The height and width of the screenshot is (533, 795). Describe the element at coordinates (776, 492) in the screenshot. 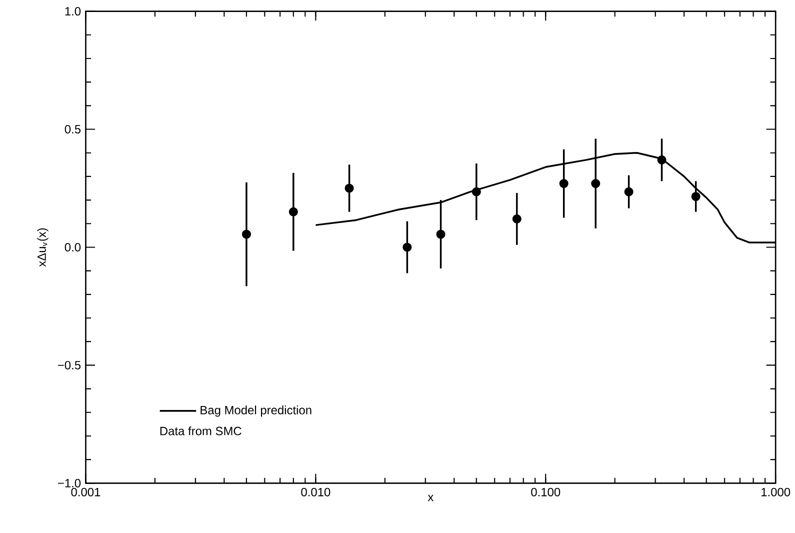

I see `x-tick-label: 1.000` at that location.